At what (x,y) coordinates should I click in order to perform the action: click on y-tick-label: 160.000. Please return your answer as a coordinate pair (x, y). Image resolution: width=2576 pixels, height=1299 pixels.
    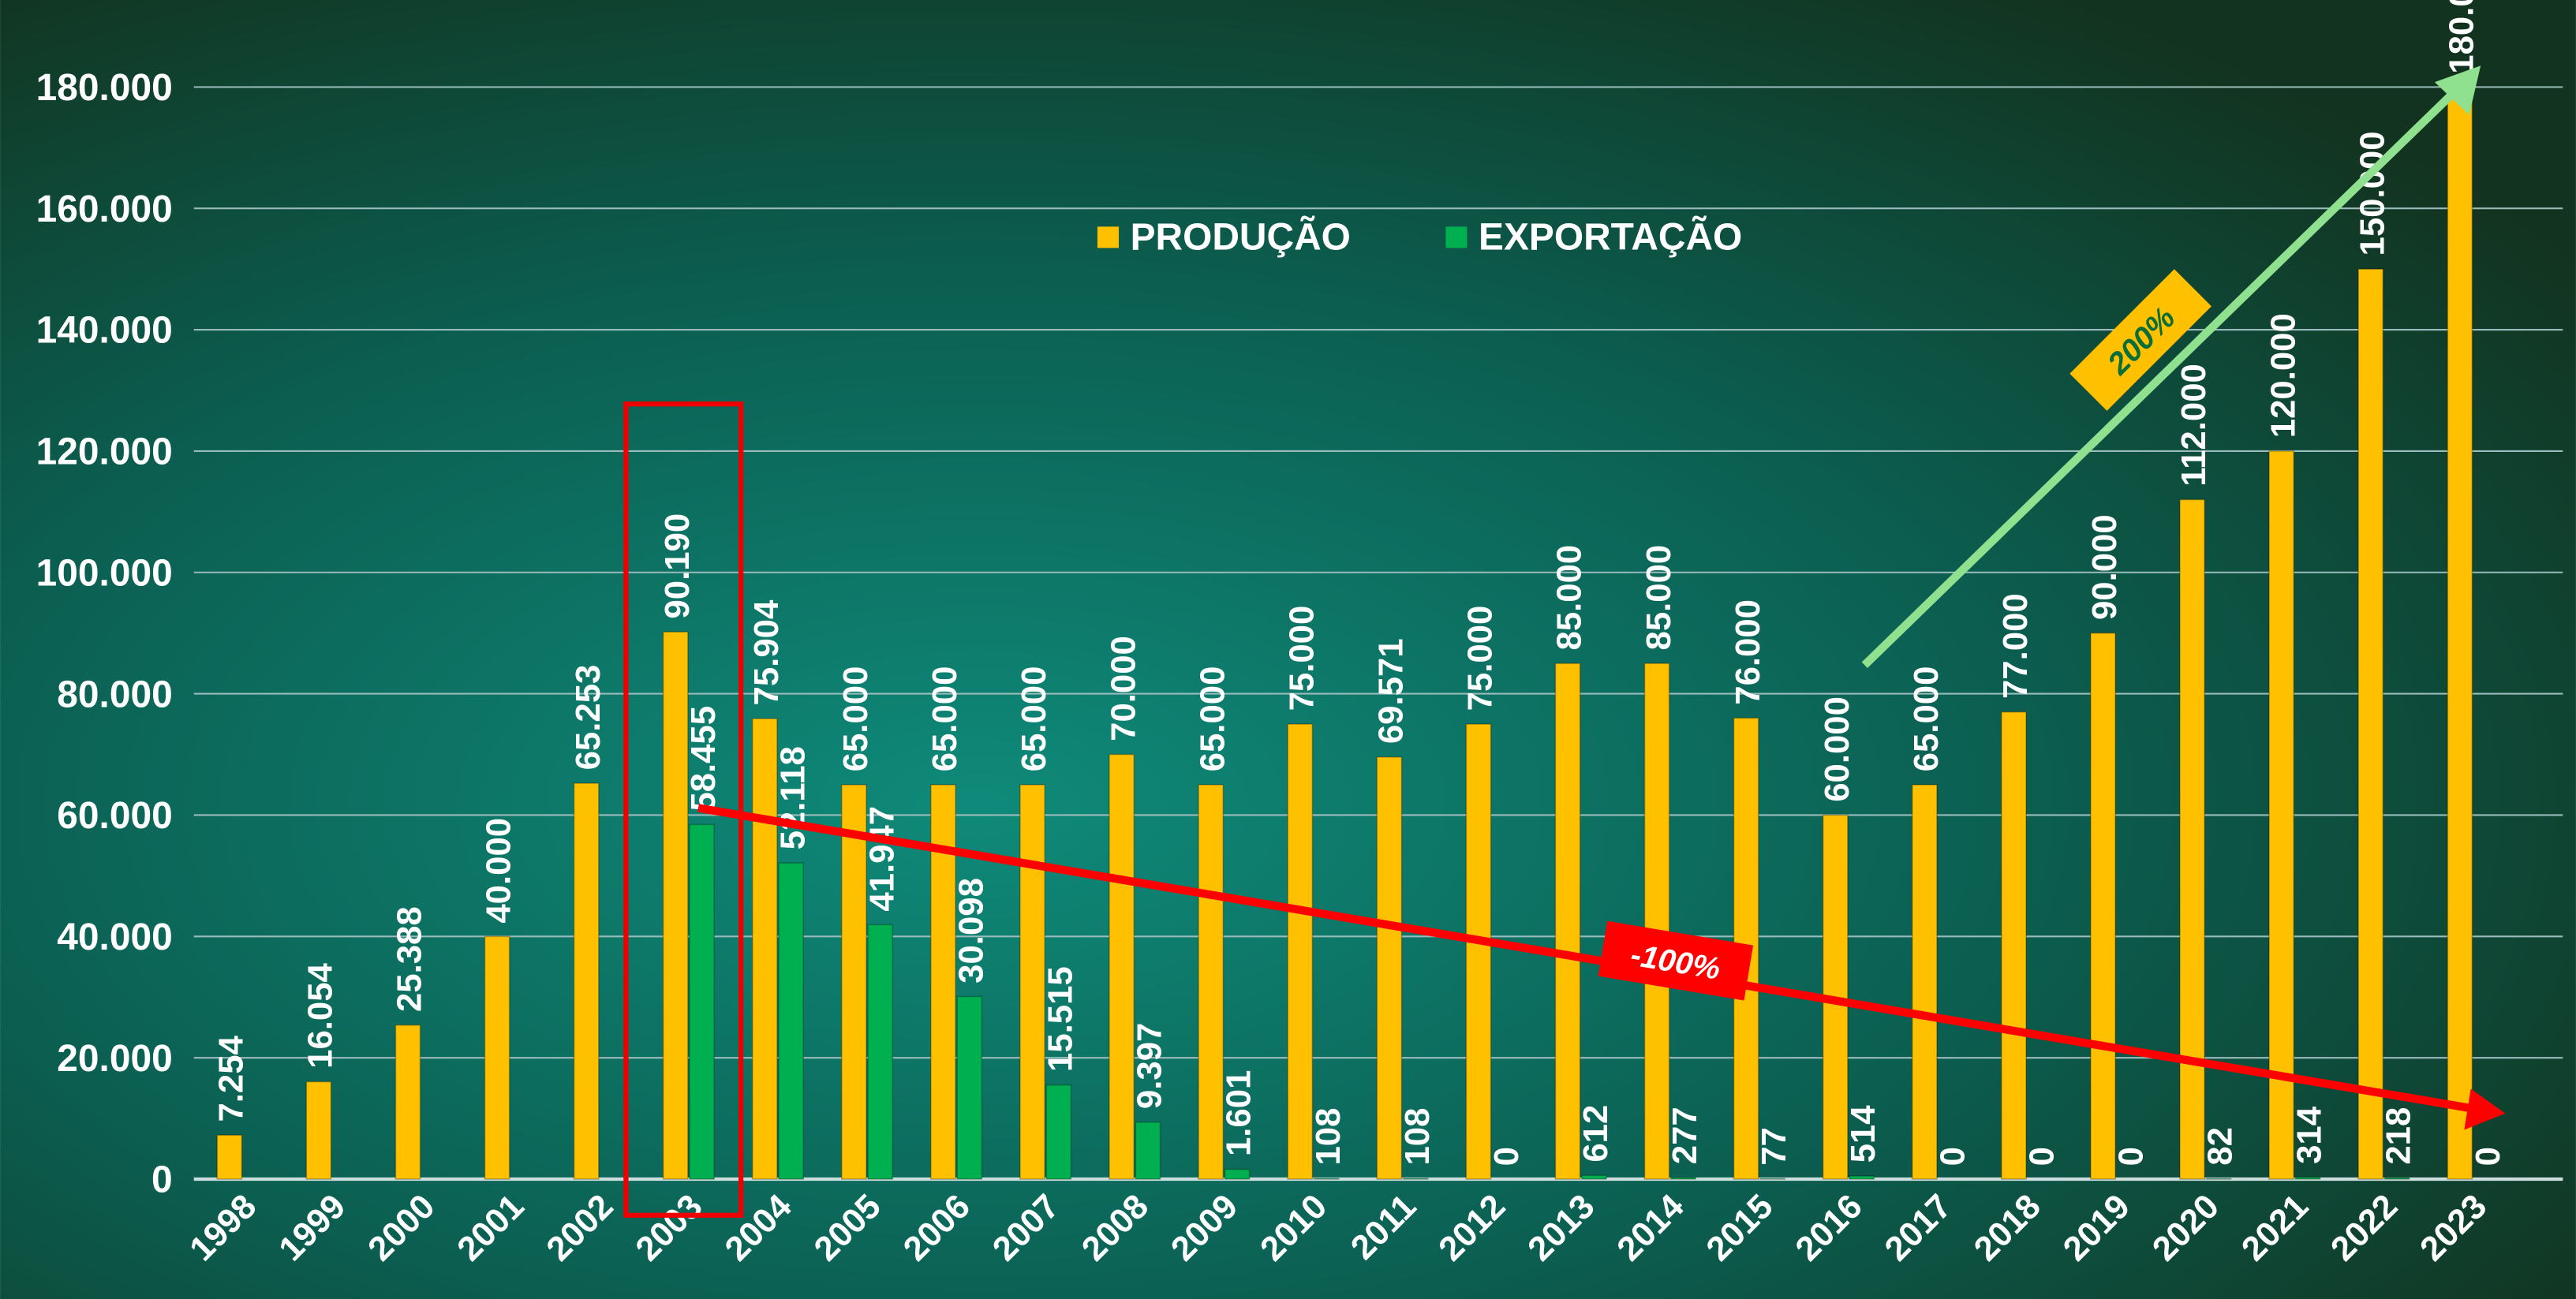
    Looking at the image, I should click on (104, 209).